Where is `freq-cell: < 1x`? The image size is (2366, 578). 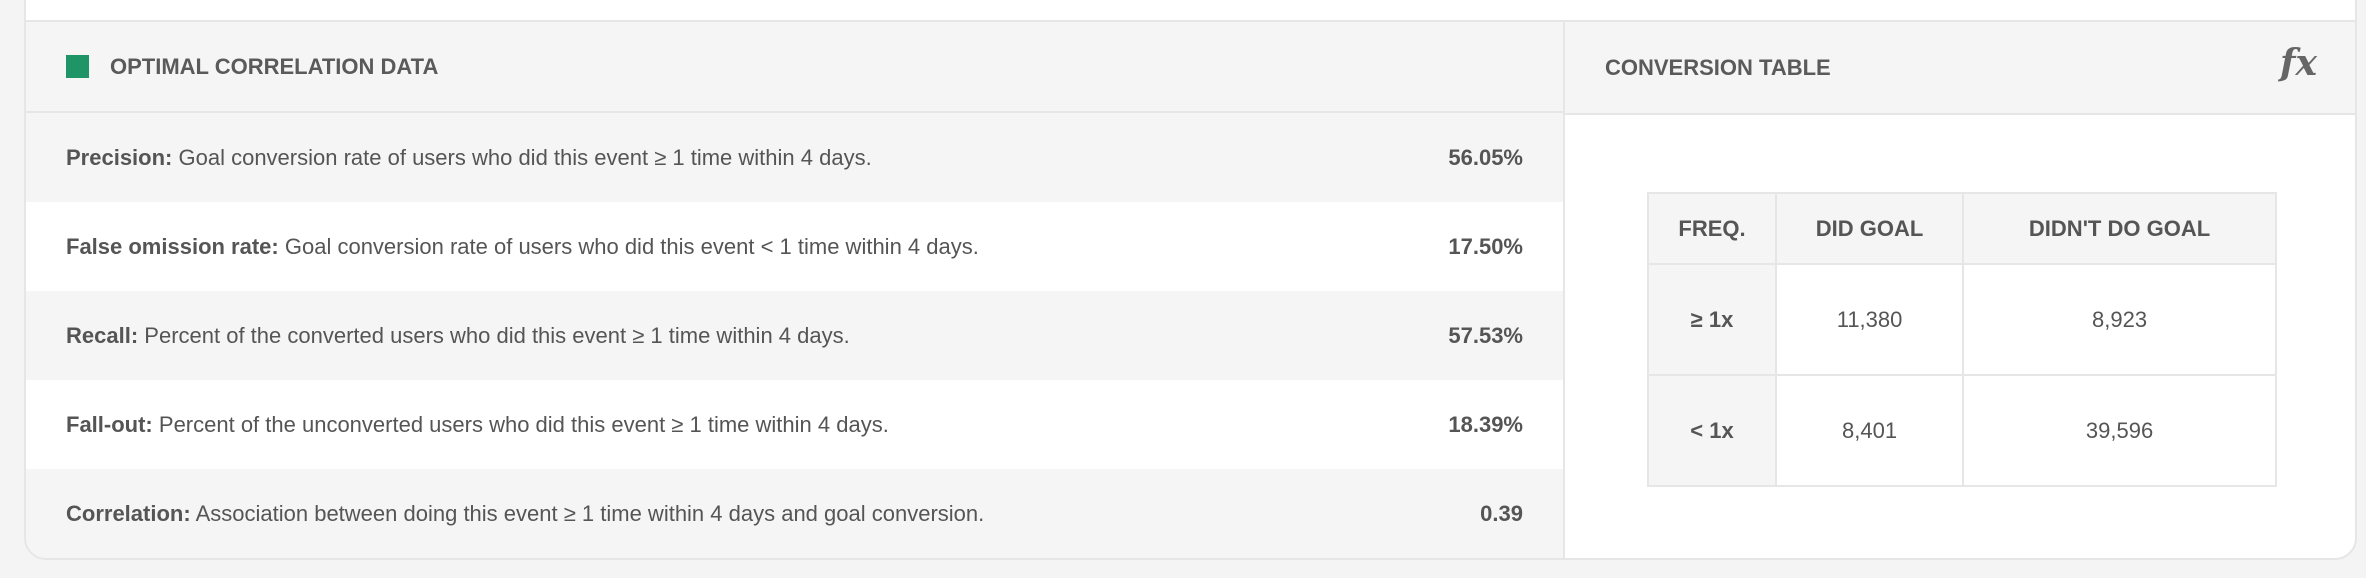 freq-cell: < 1x is located at coordinates (1712, 430).